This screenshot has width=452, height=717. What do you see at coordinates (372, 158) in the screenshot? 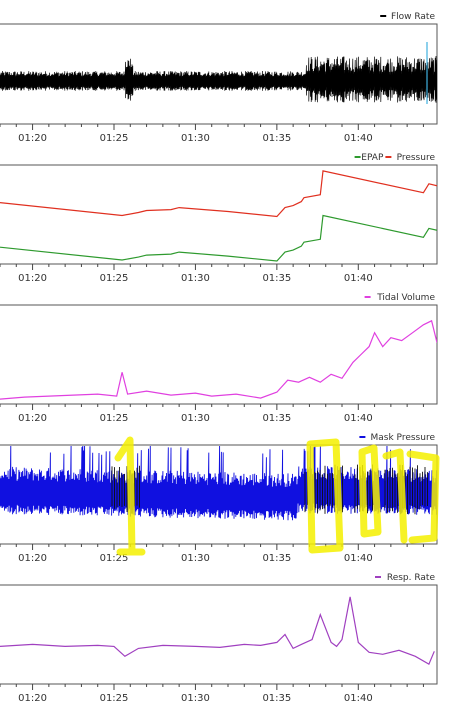
I see `legend-label: EPAP` at bounding box center [372, 158].